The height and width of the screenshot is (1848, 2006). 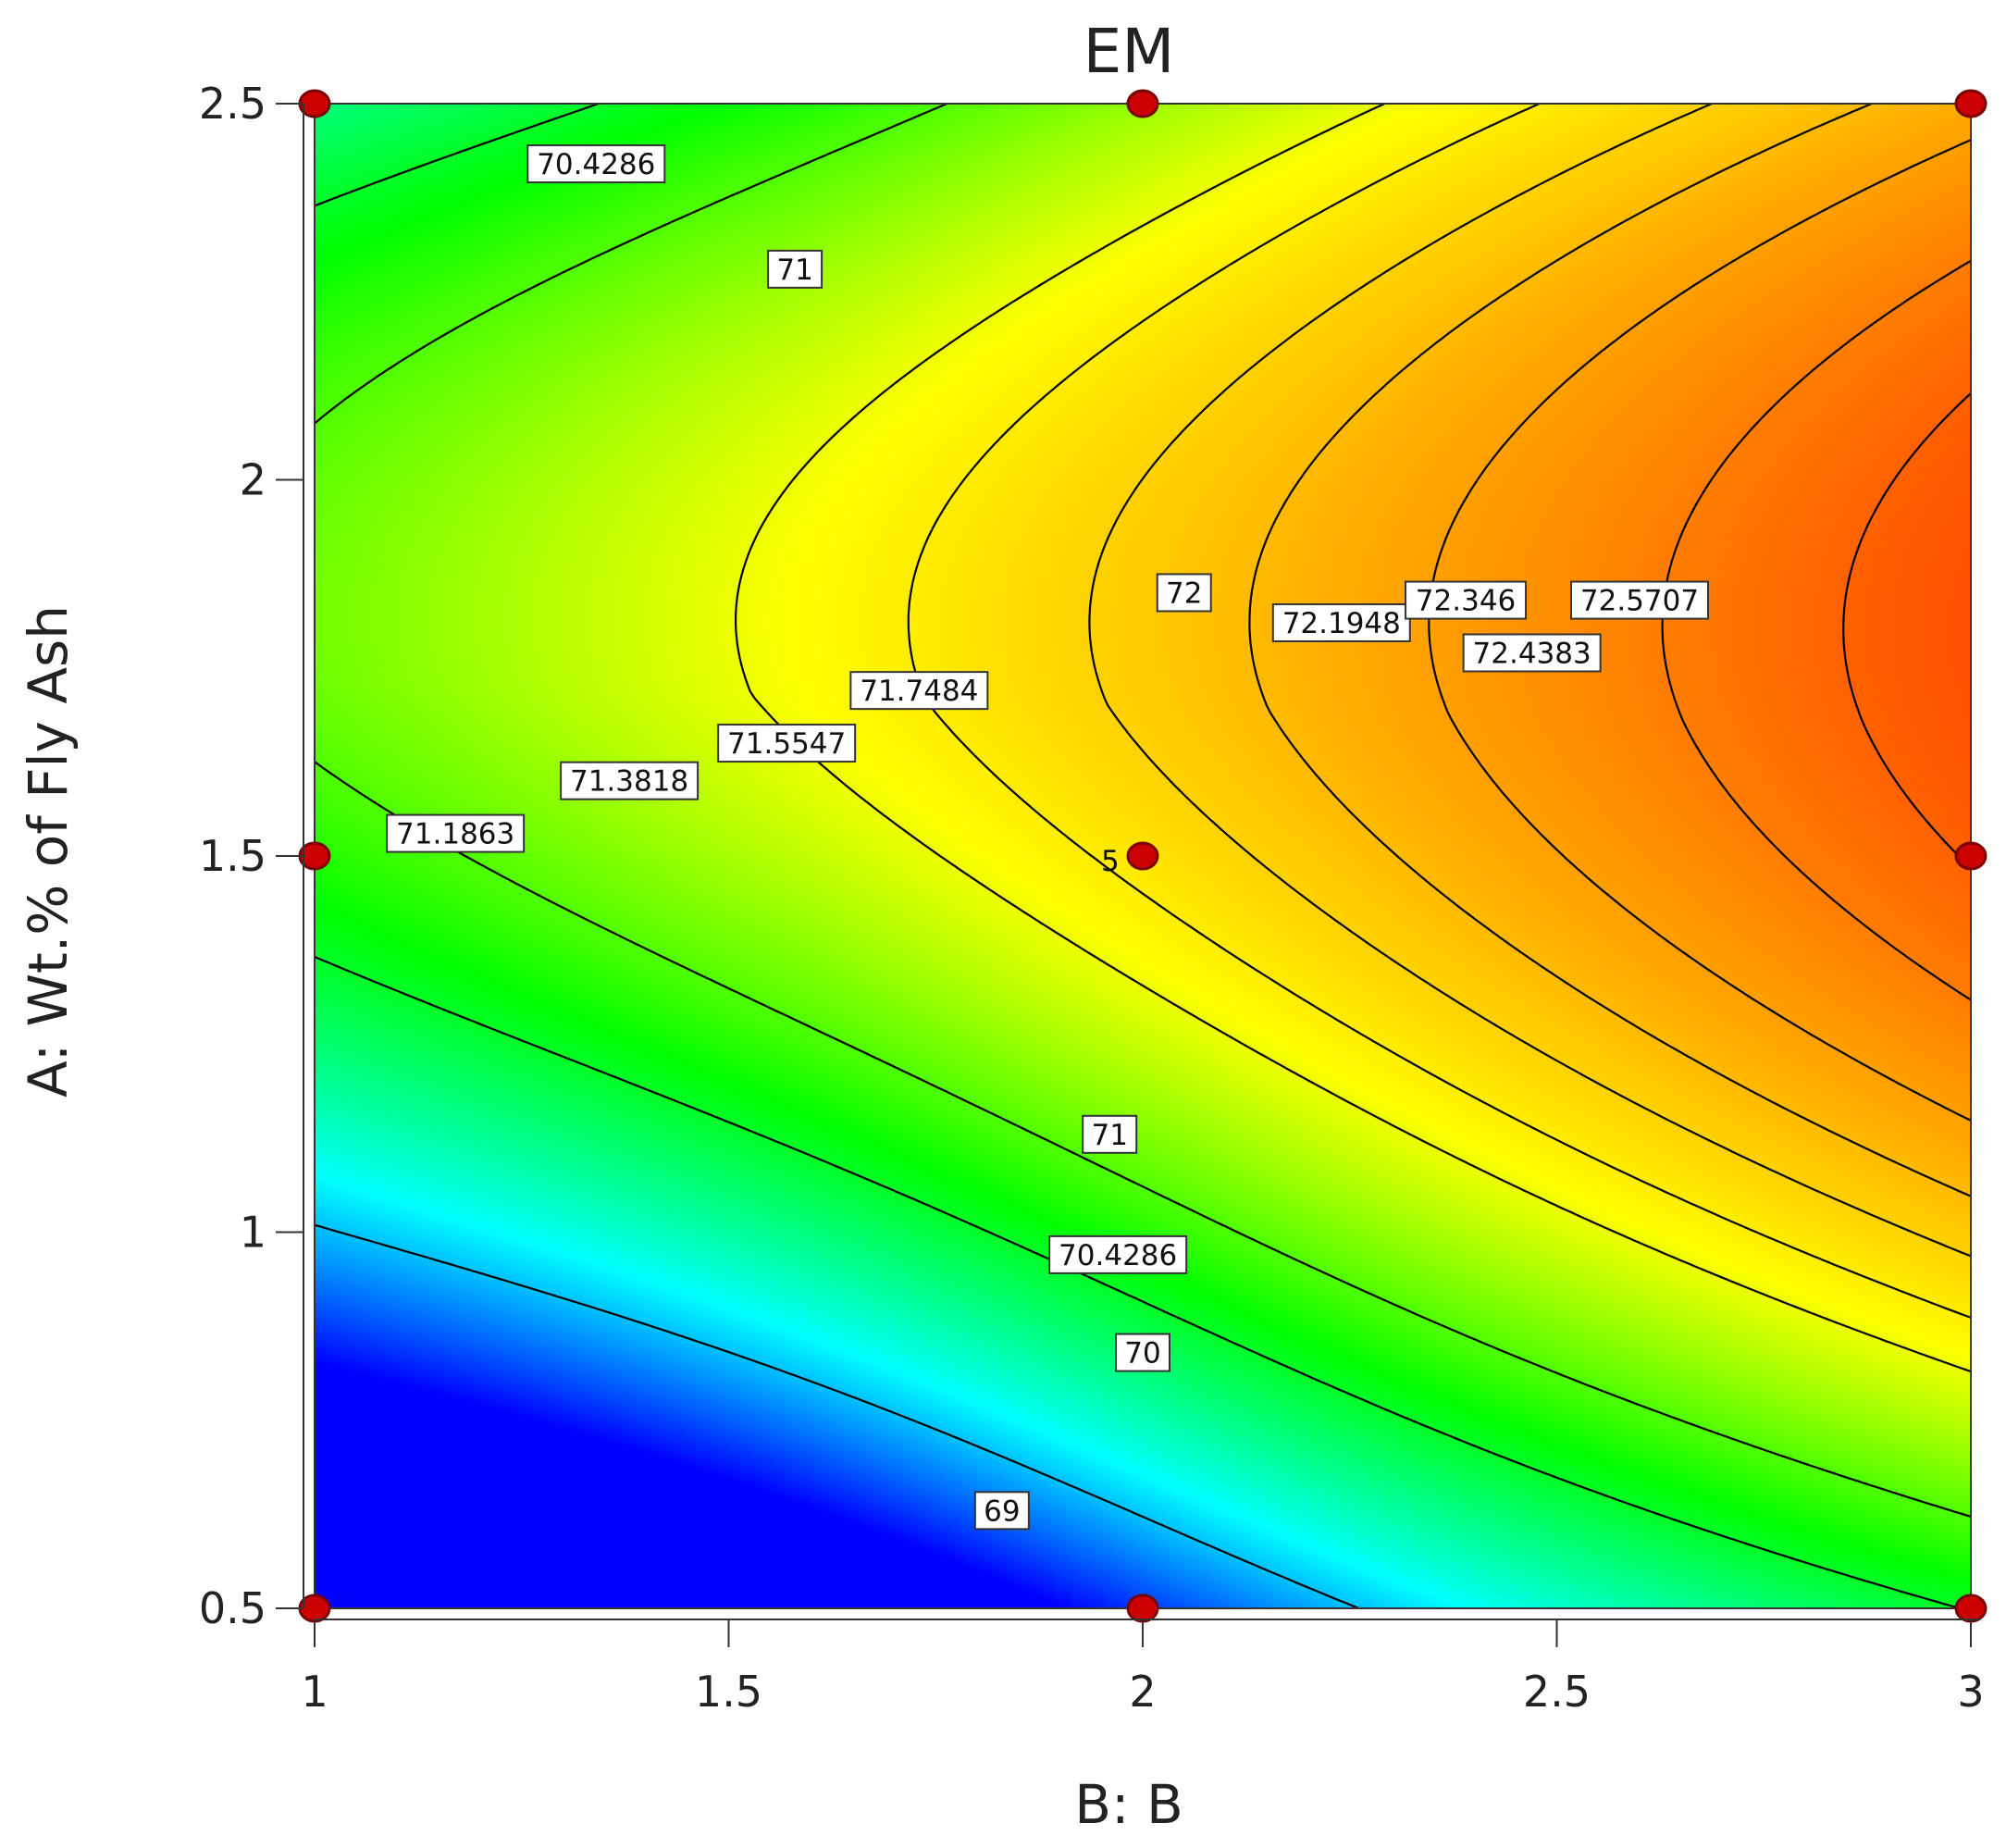 I want to click on y-tick-label: 1.5, so click(x=232, y=856).